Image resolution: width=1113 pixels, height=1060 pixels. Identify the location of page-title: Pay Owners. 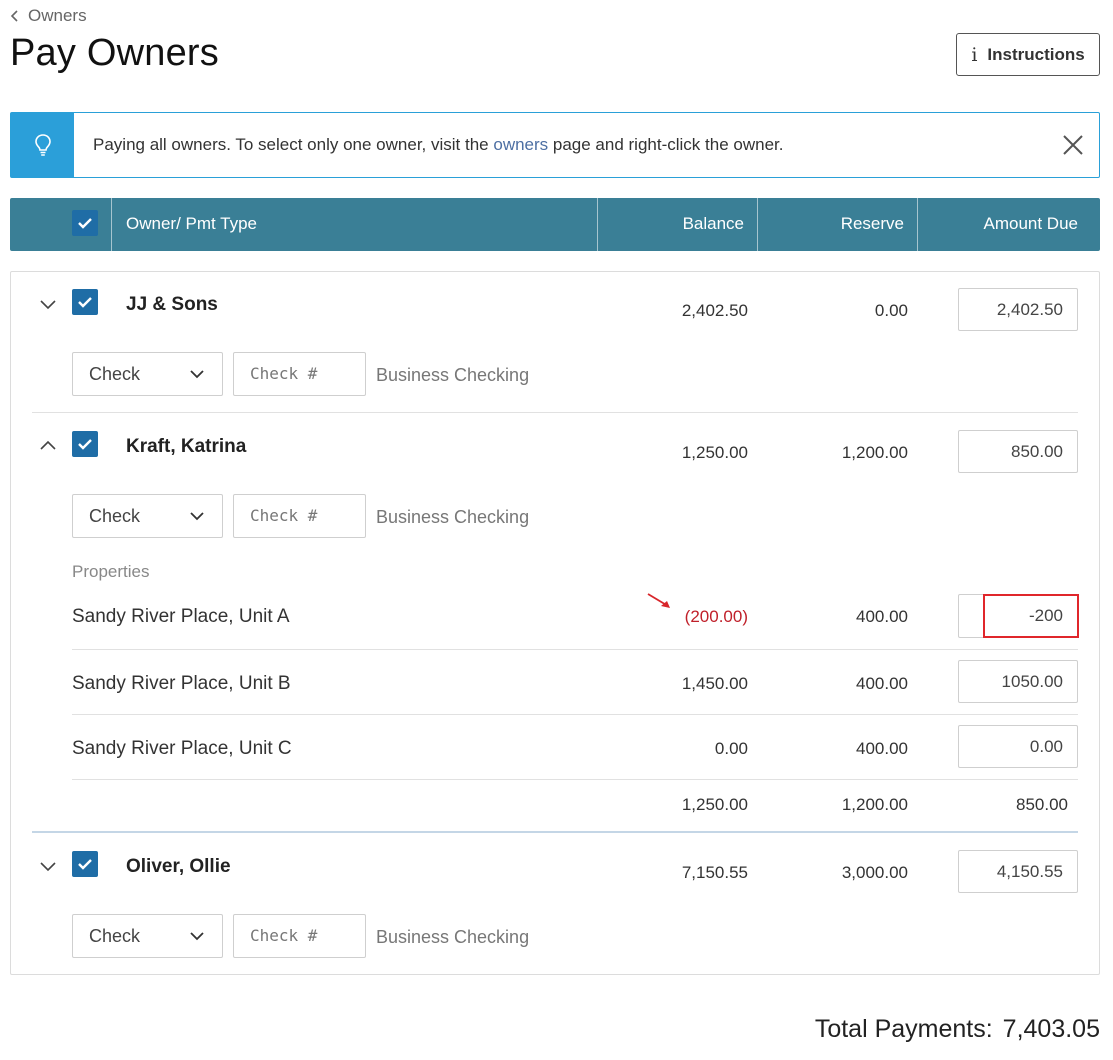
(114, 53).